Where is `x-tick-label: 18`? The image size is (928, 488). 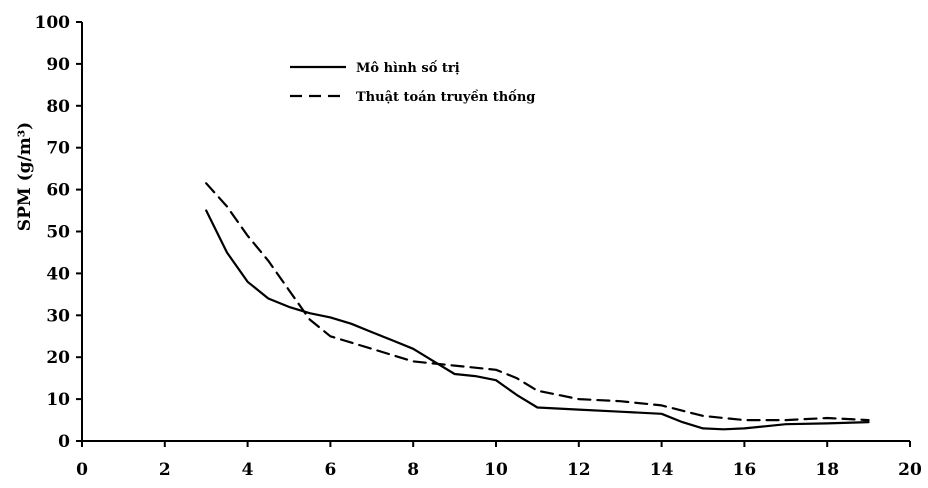
x-tick-label: 18 is located at coordinates (827, 470).